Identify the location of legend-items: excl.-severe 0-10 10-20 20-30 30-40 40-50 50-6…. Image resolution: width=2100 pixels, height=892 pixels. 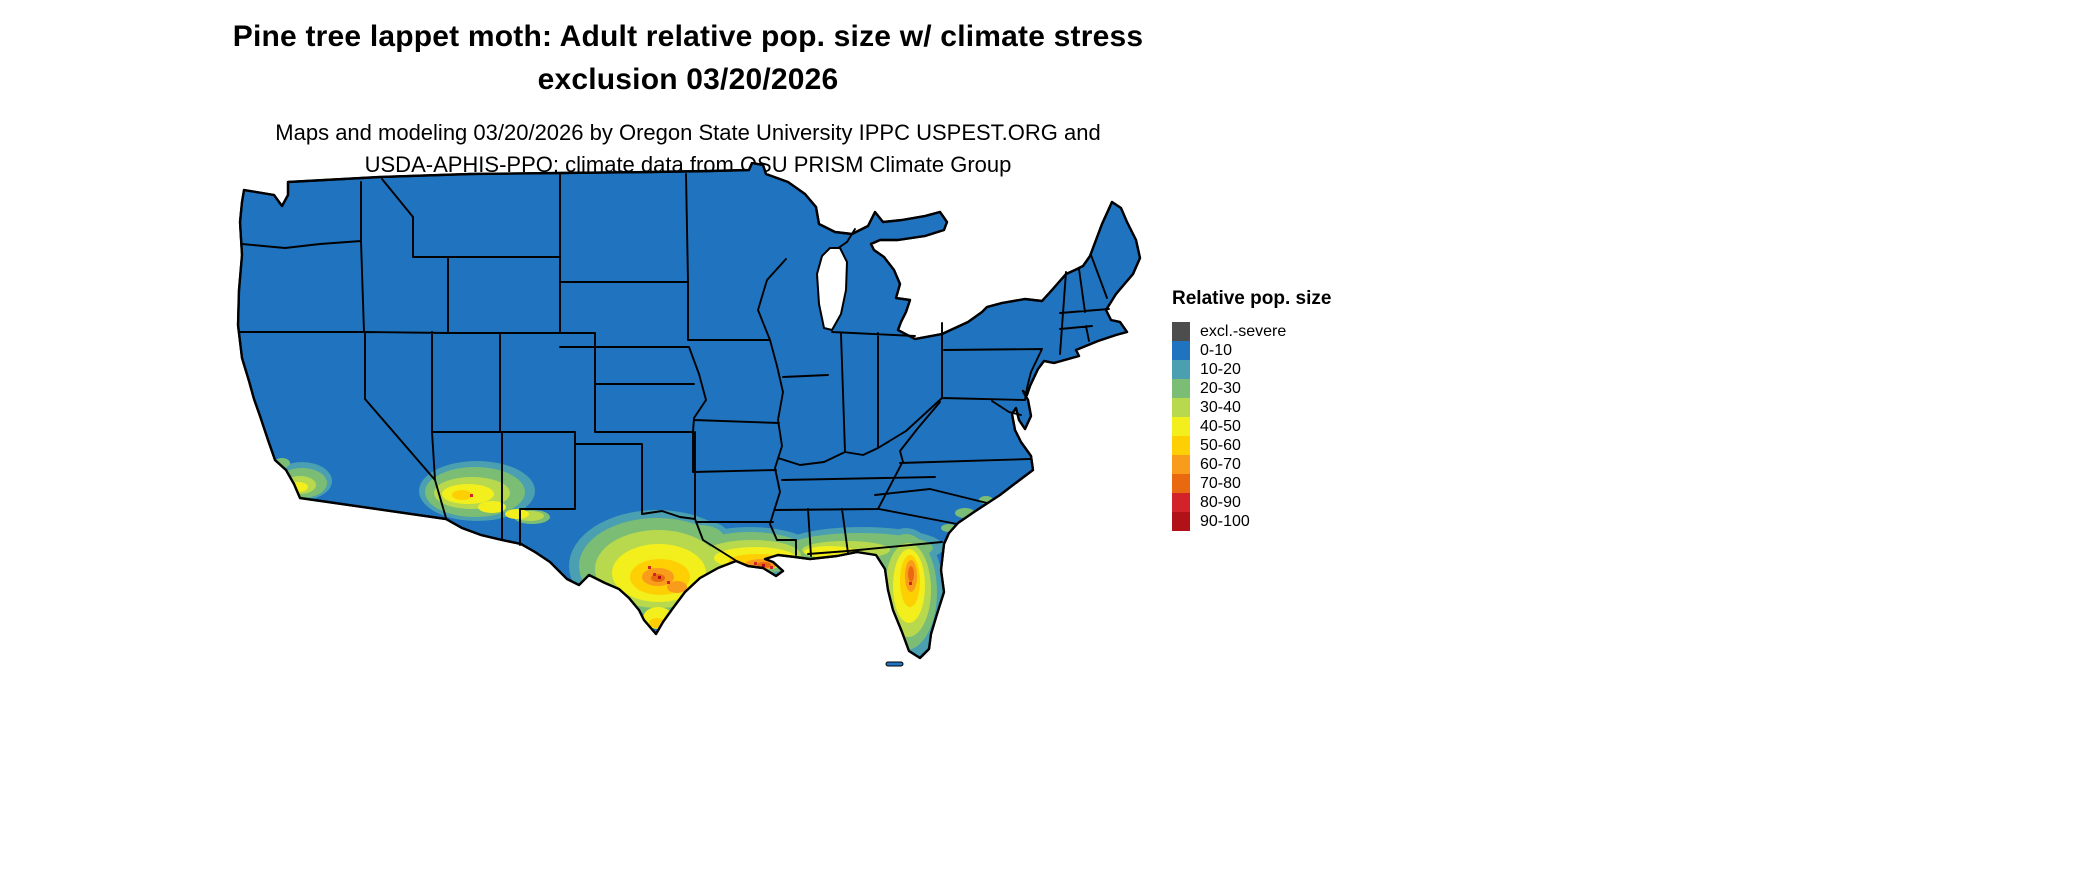
(1251, 426).